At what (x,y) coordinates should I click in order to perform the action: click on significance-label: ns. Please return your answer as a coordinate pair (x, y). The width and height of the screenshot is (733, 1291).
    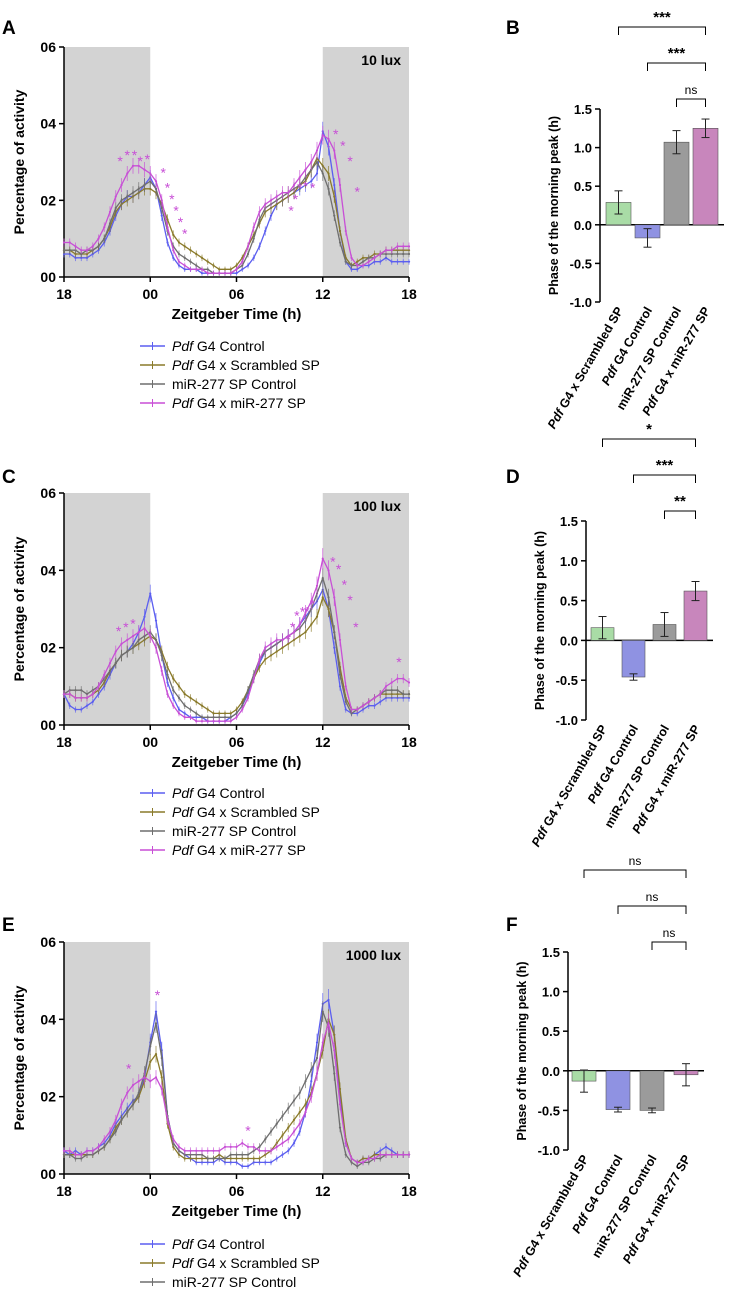
    Looking at the image, I should click on (669, 933).